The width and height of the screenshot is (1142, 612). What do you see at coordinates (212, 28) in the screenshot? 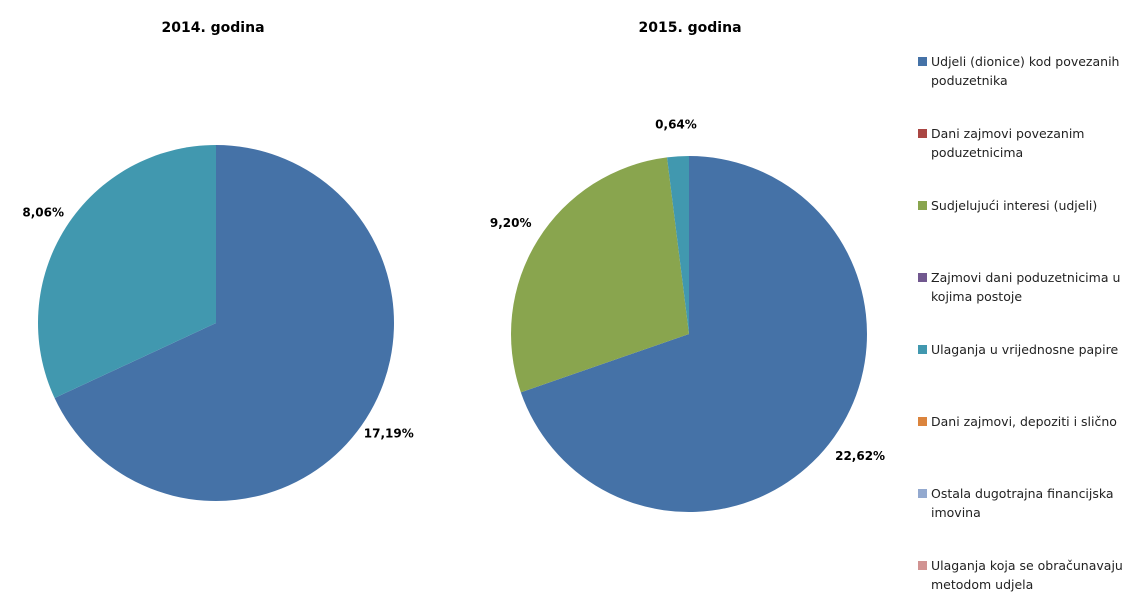
I see `chart-title-2014: 2014. godina` at bounding box center [212, 28].